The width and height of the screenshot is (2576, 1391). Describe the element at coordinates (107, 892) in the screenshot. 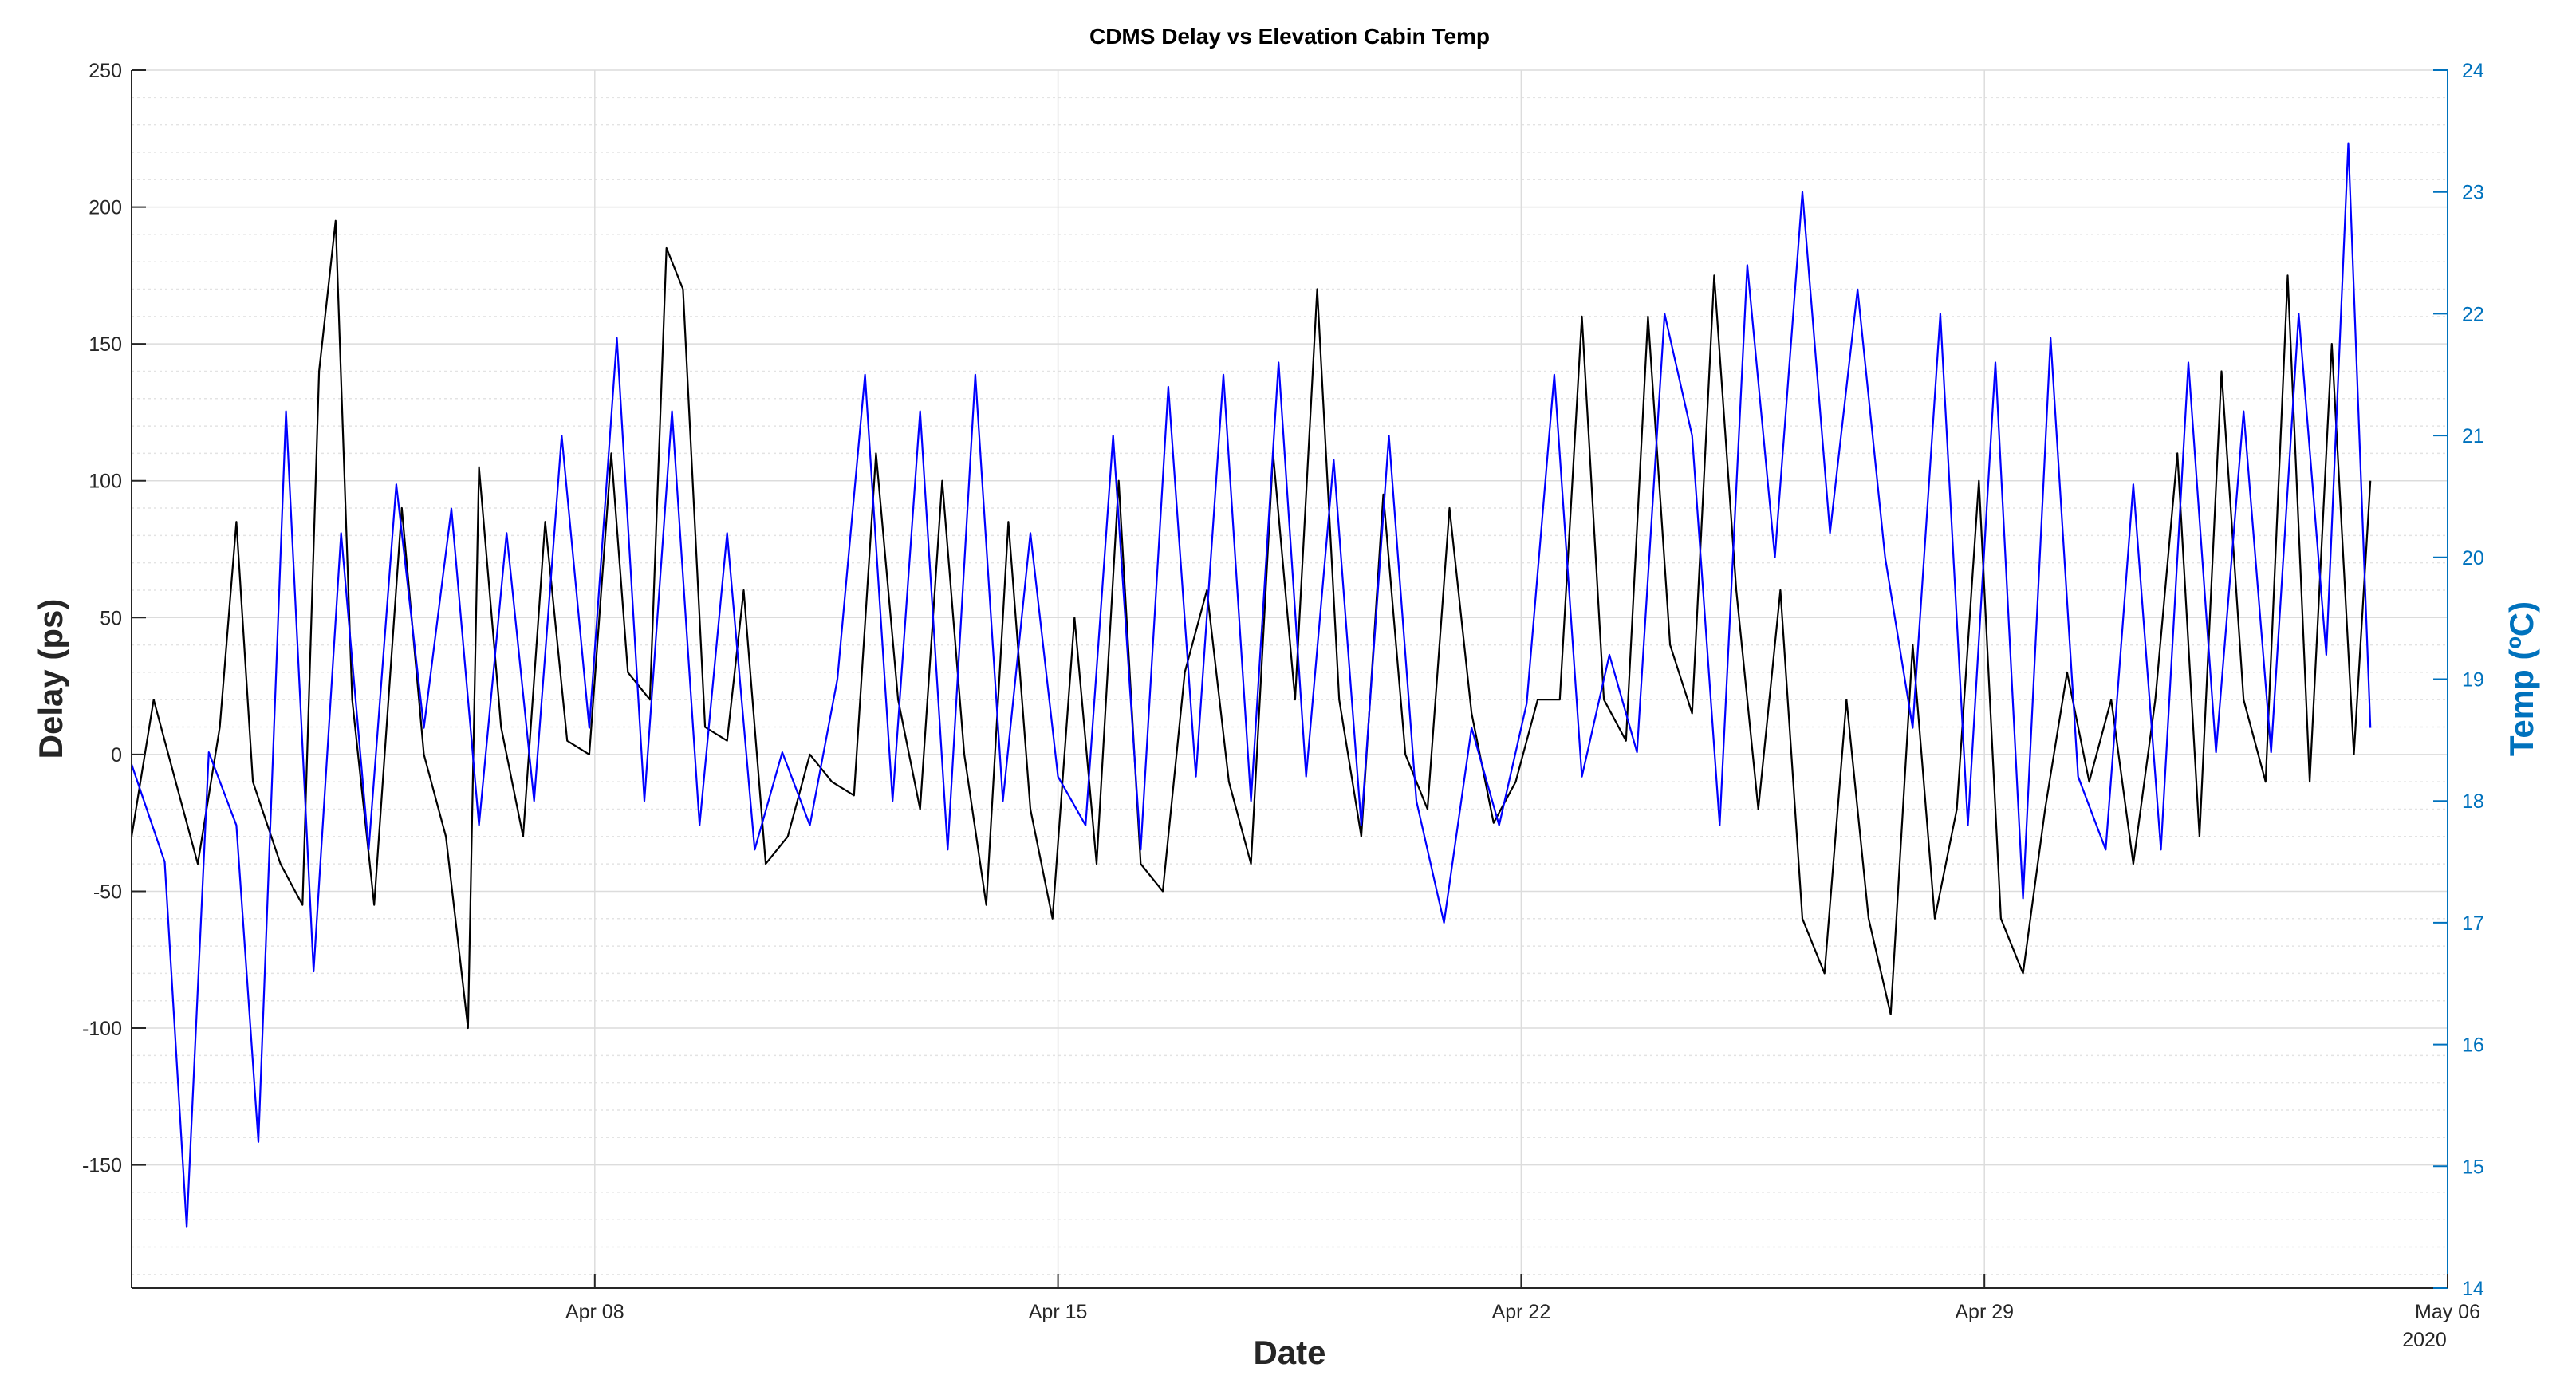

I see `y-left-tick-label: -50` at that location.